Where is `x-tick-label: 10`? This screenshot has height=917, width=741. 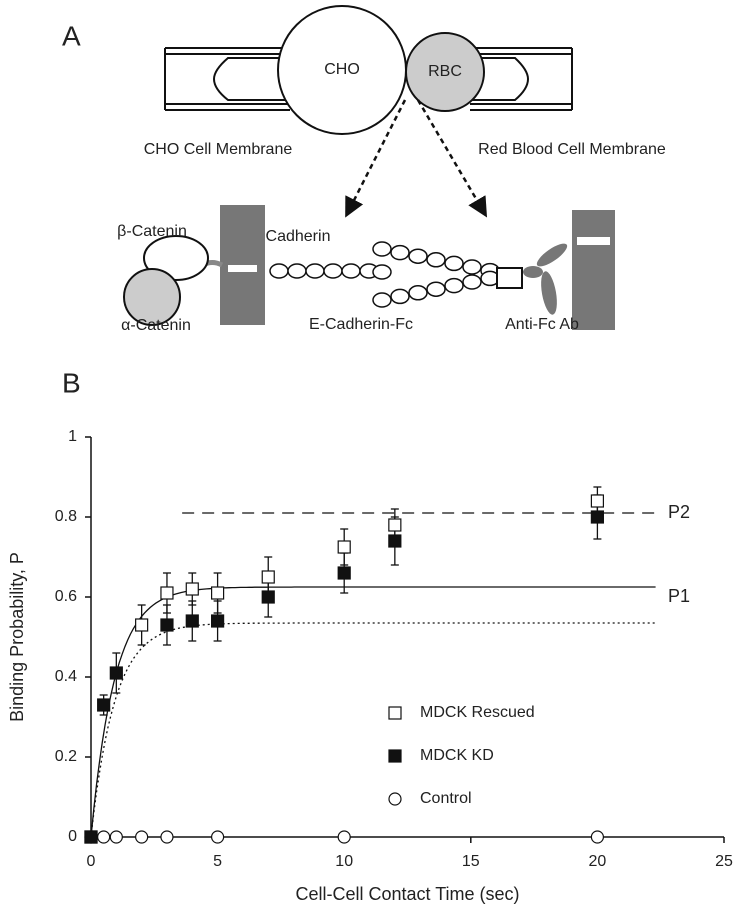
x-tick-label: 10 is located at coordinates (344, 861).